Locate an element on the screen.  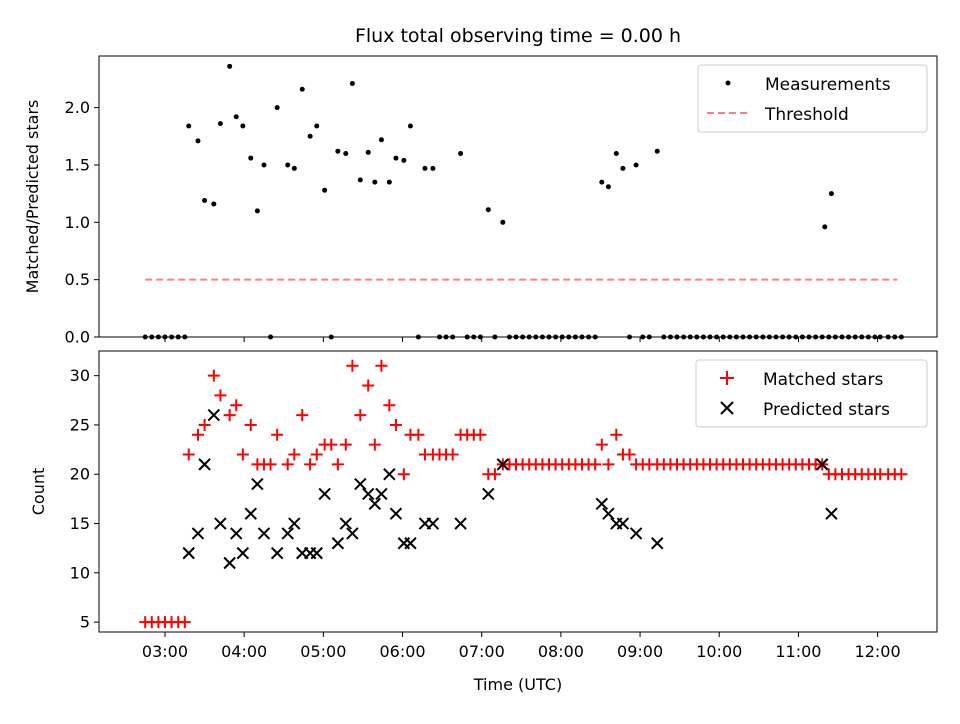
x-tick-label: 12:00 is located at coordinates (878, 651).